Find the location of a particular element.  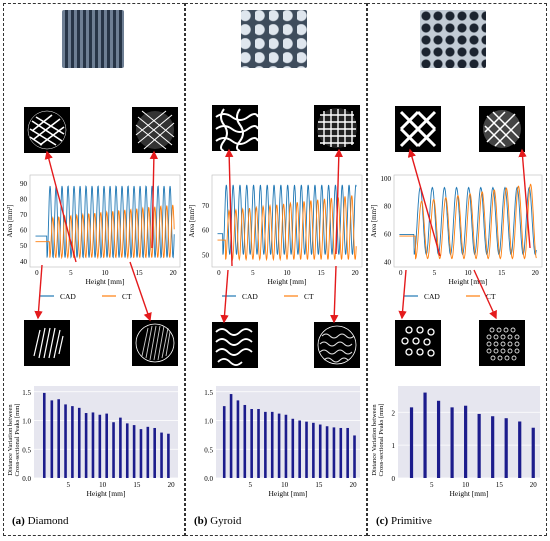

y-tick-label: 2 is located at coordinates (394, 413).